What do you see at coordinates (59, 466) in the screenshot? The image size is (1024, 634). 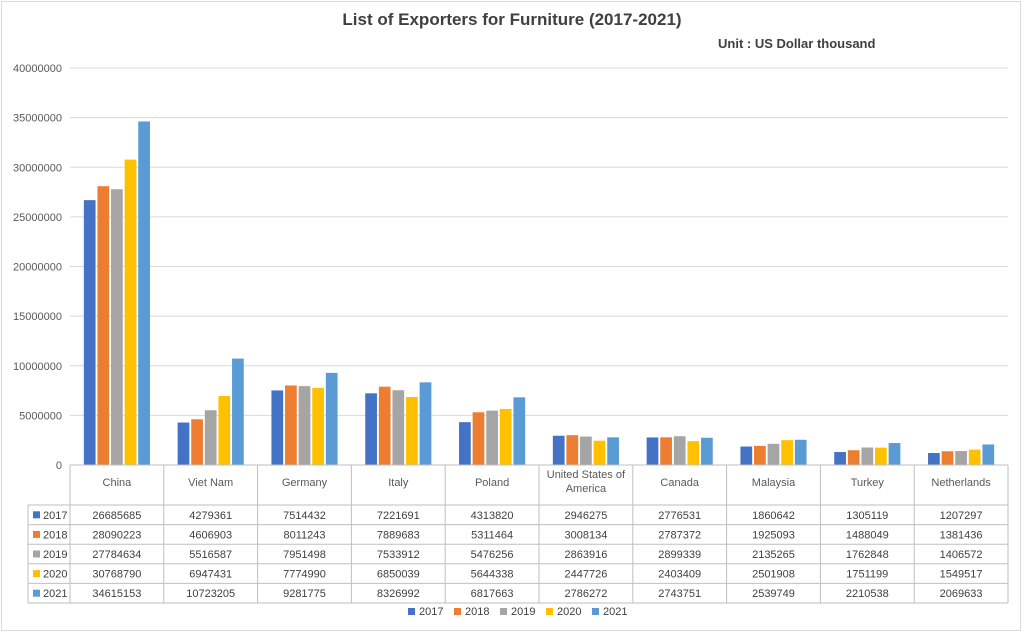 I see `y-tick-label: 0` at bounding box center [59, 466].